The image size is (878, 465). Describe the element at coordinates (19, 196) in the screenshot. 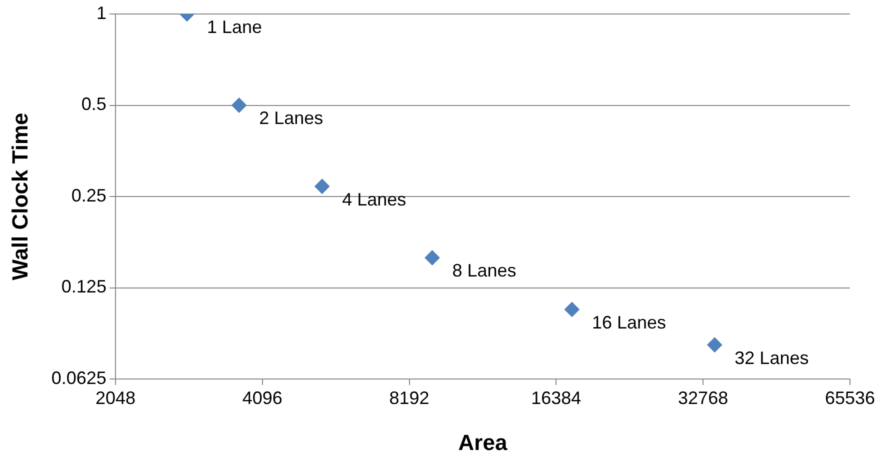

I see `y-axis-title: Wall Clock Time` at that location.